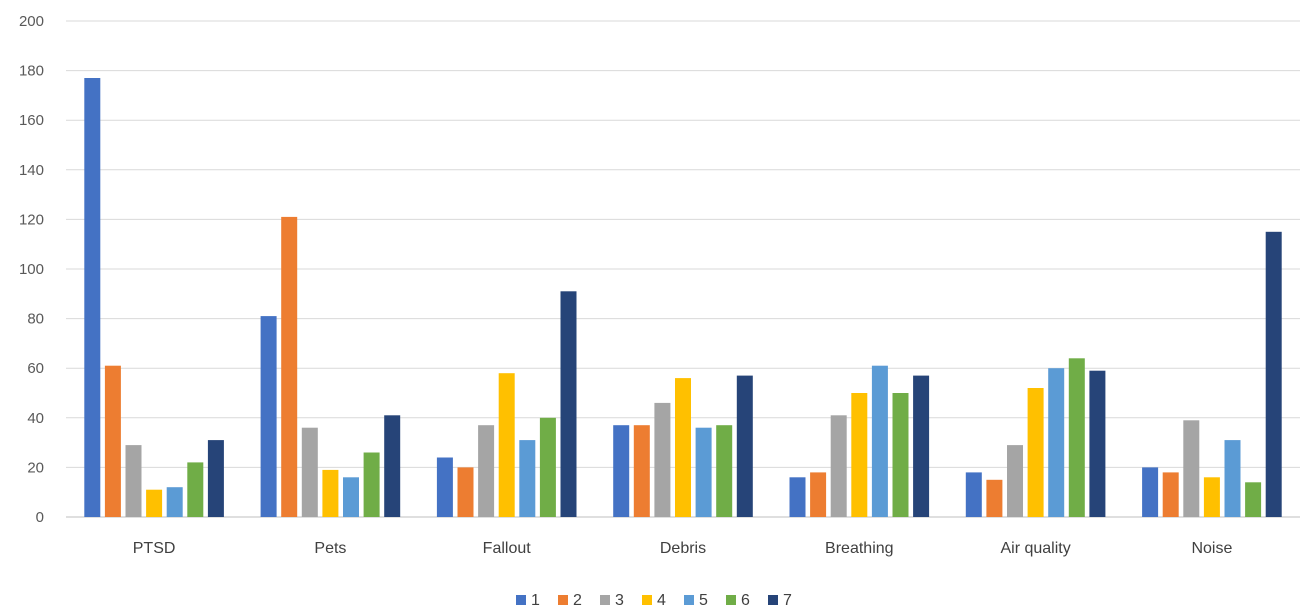  I want to click on bar-series-6-air-quality, so click(1076, 437).